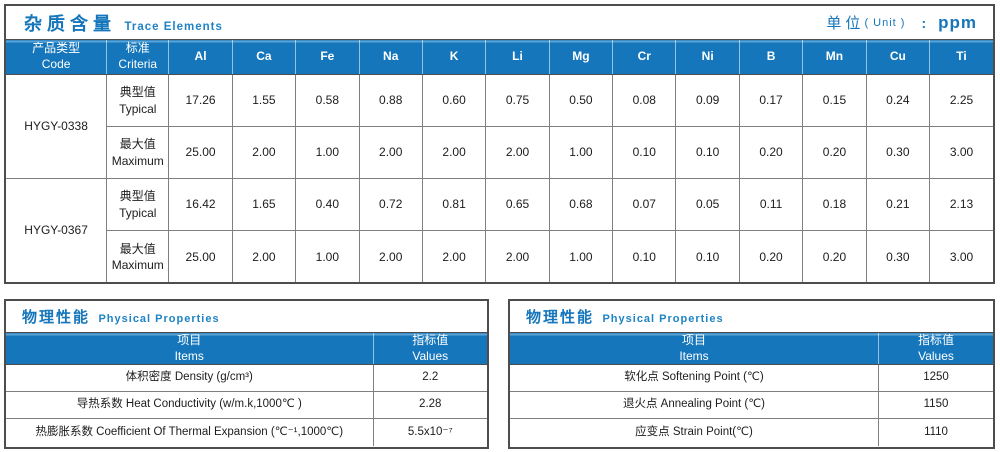  I want to click on trace-value-cell: 0.11, so click(771, 204).